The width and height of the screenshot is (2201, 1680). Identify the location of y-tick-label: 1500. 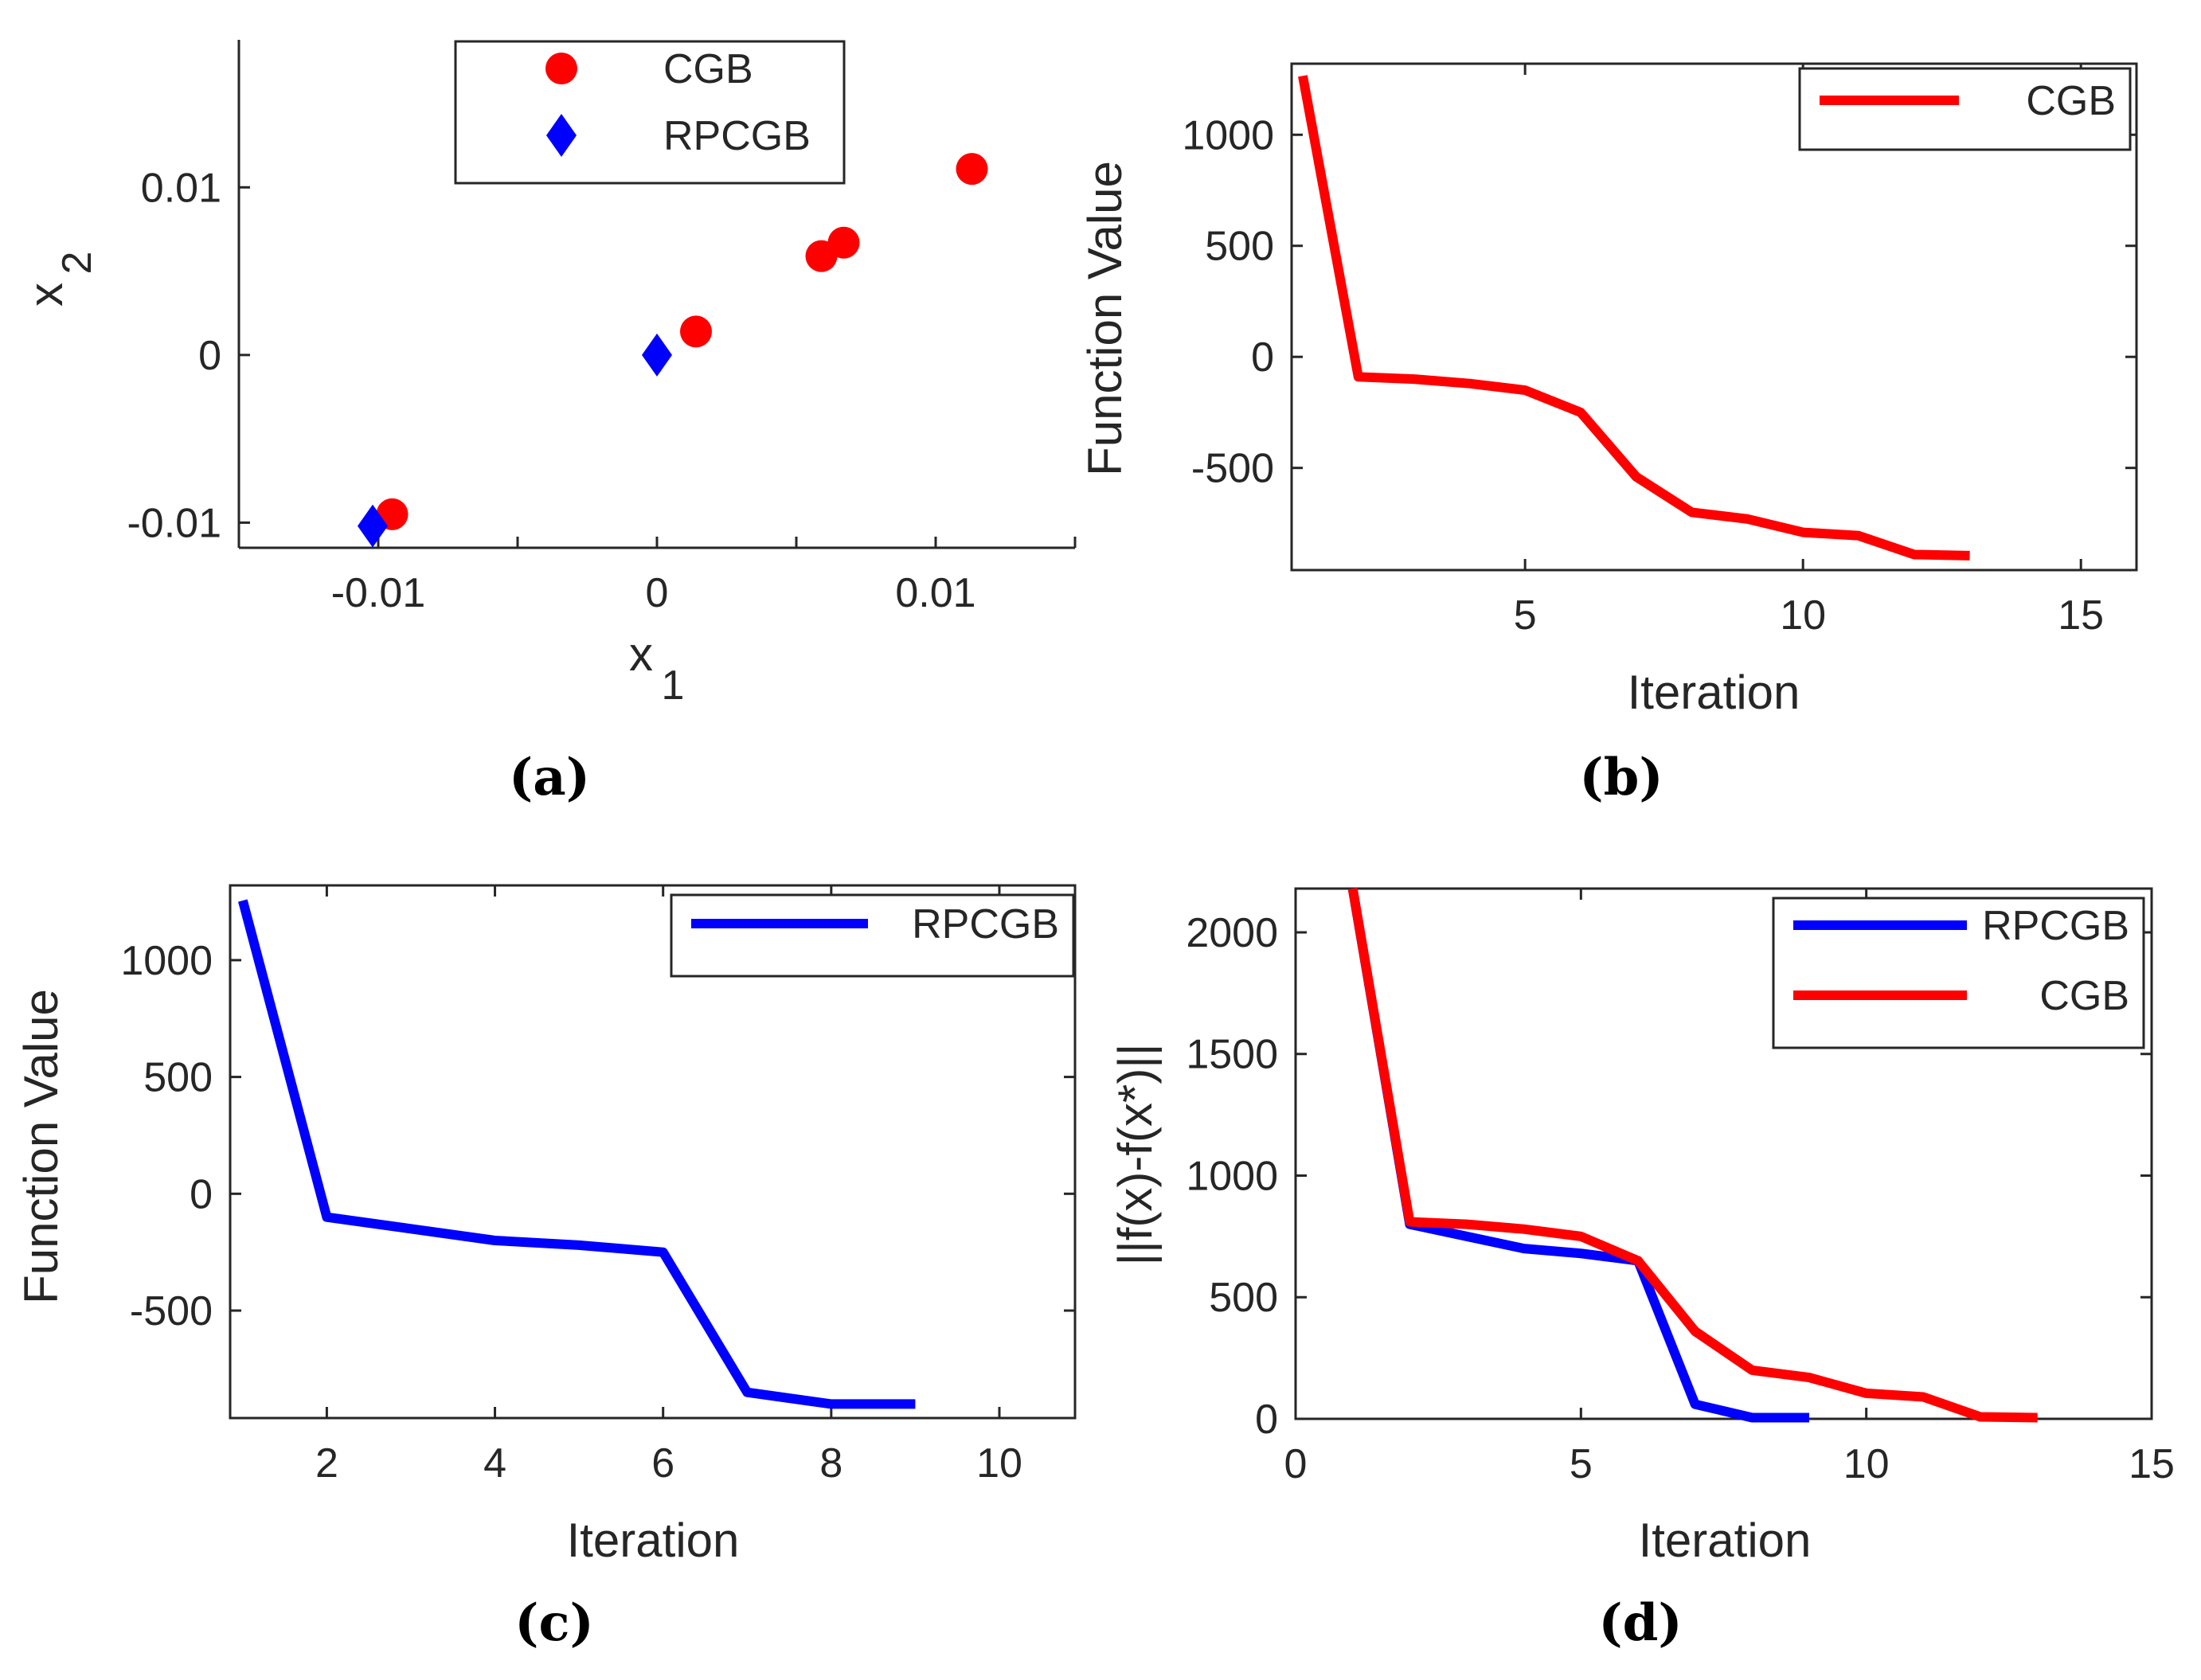
(1232, 1055).